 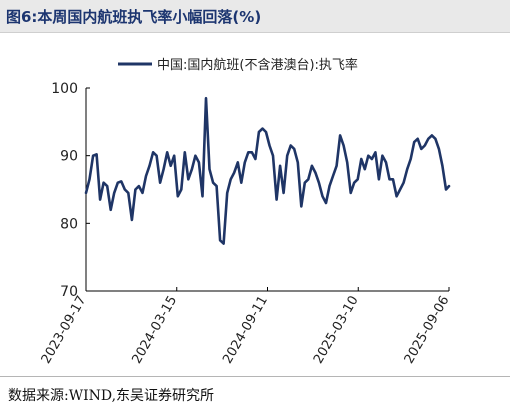 What do you see at coordinates (257, 65) in the screenshot?
I see `legend-label: 中国:国内航班(不含港澳台):执飞率` at bounding box center [257, 65].